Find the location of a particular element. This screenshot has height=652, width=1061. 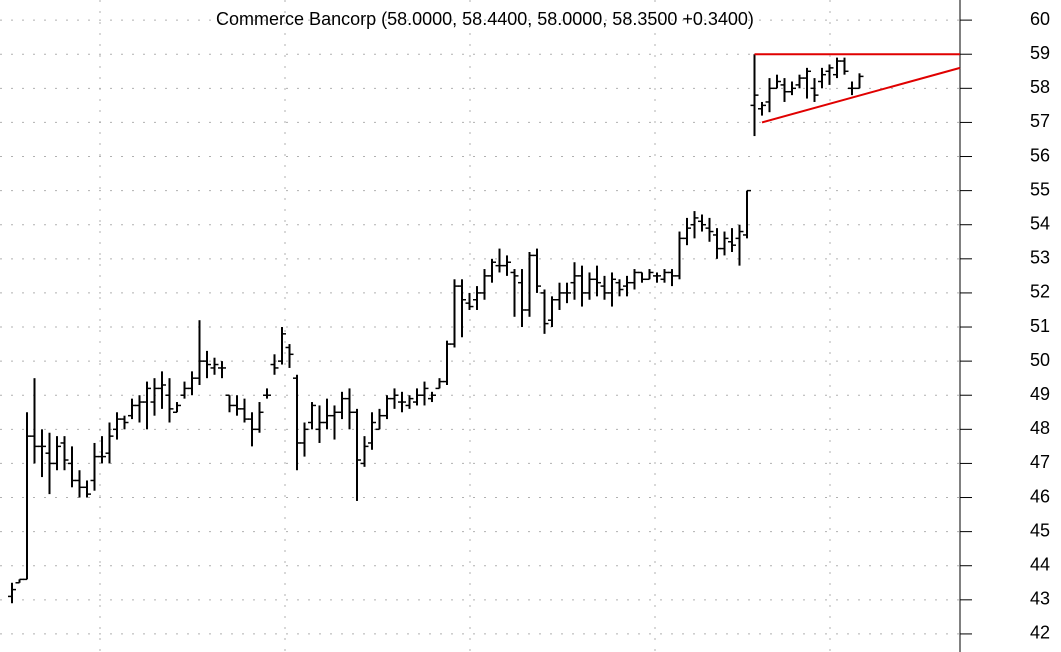

y-tick-label: 59 is located at coordinates (1040, 53).